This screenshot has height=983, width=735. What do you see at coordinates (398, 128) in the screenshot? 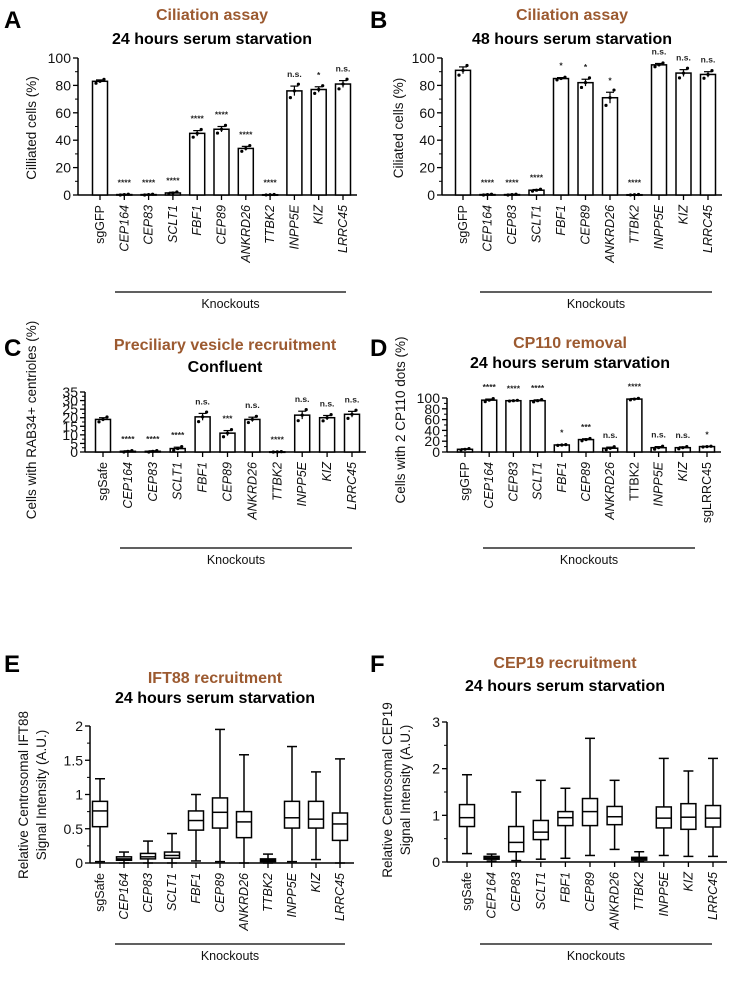
I see `y-axis-label: Ciliated cells (%)` at bounding box center [398, 128].